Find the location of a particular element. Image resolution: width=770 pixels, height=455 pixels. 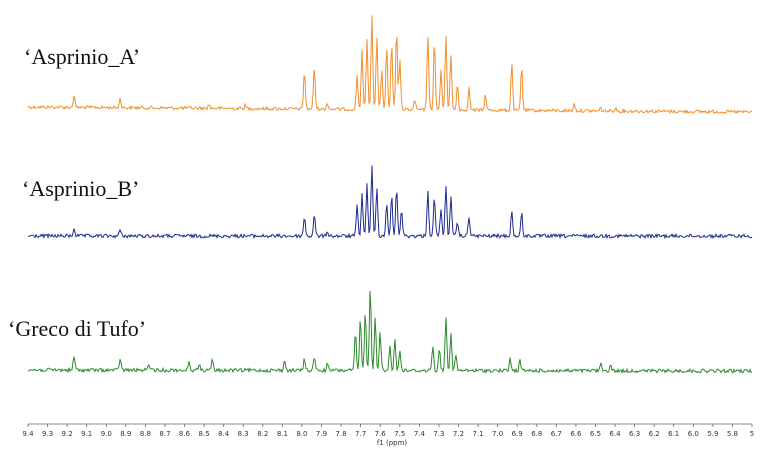

x-tick-label: 6.0 is located at coordinates (693, 434).